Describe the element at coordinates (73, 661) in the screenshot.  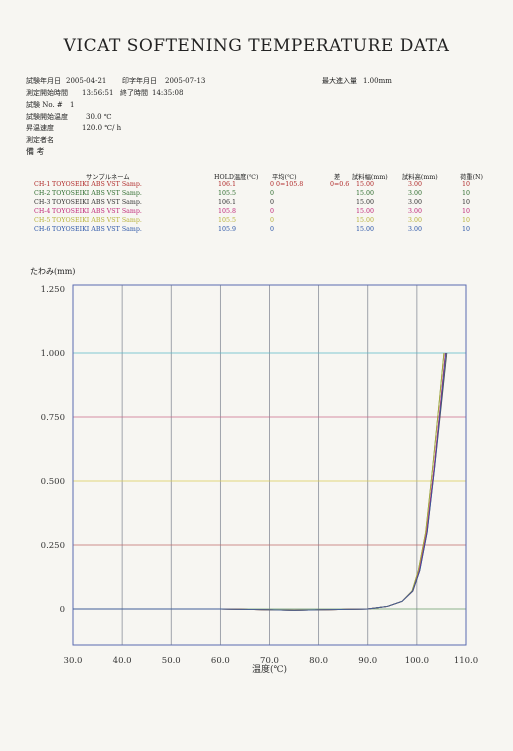
I see `x-tick-label: 30.0` at that location.